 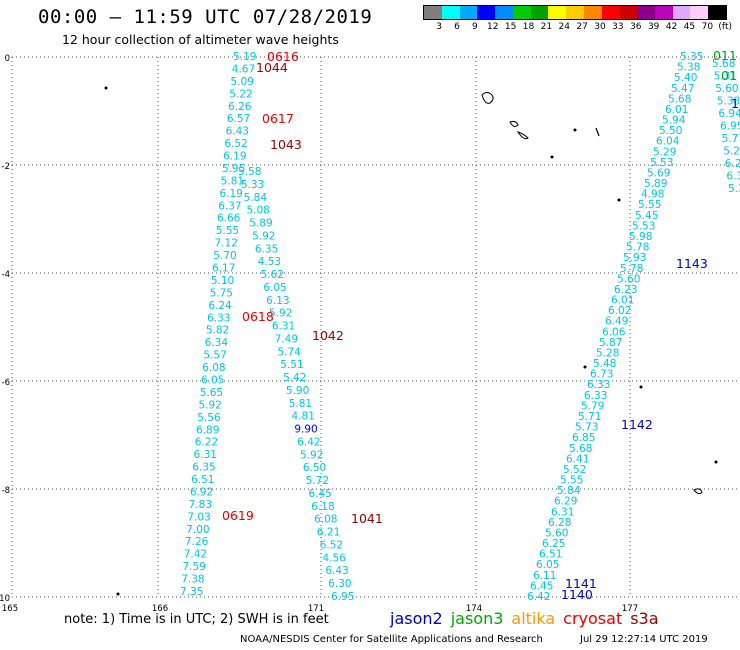 I want to click on pass-time-label: 1140, so click(x=577, y=594).